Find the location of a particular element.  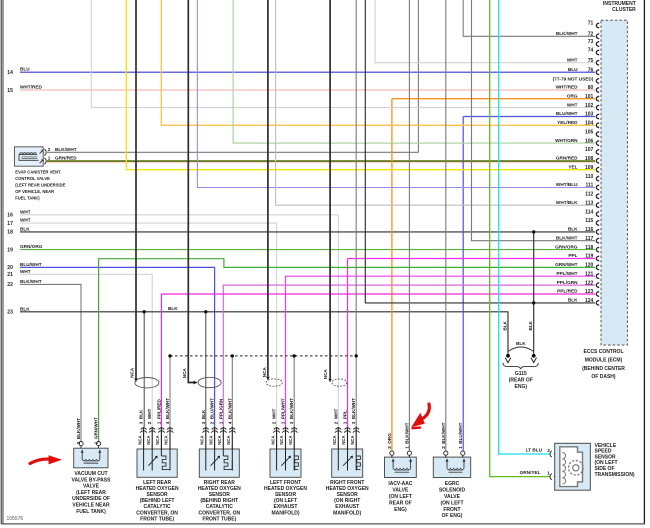

svg-text: 104 is located at coordinates (589, 124).